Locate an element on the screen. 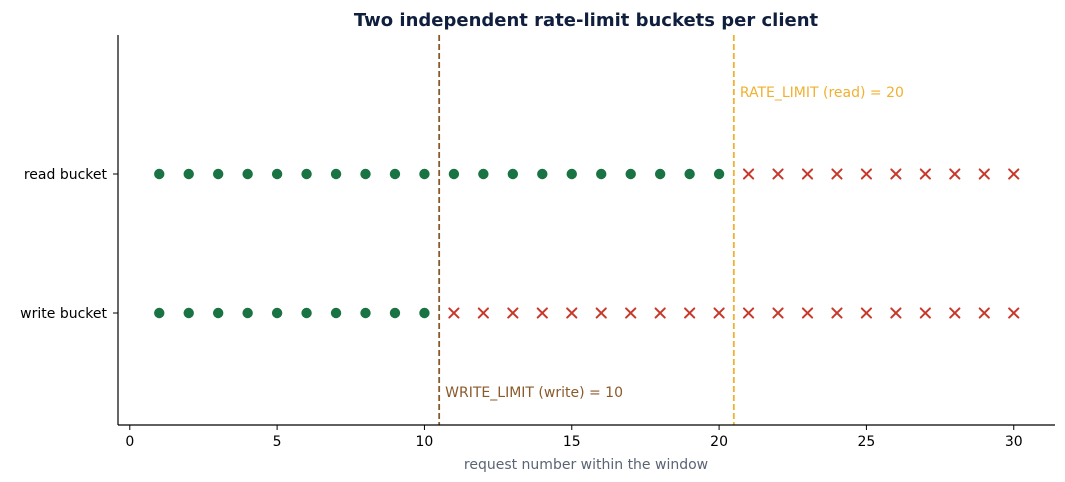  threshold-annotation: WRITE_LIMIT (write) = 10 is located at coordinates (534, 393).